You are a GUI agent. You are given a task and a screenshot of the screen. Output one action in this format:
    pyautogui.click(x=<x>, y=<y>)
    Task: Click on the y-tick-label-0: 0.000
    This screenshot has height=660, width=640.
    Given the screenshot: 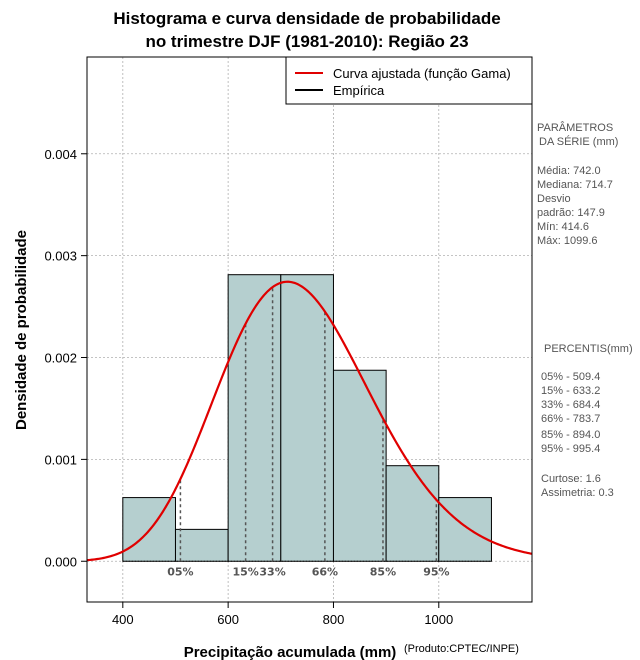 What is the action you would take?
    pyautogui.click(x=60, y=561)
    